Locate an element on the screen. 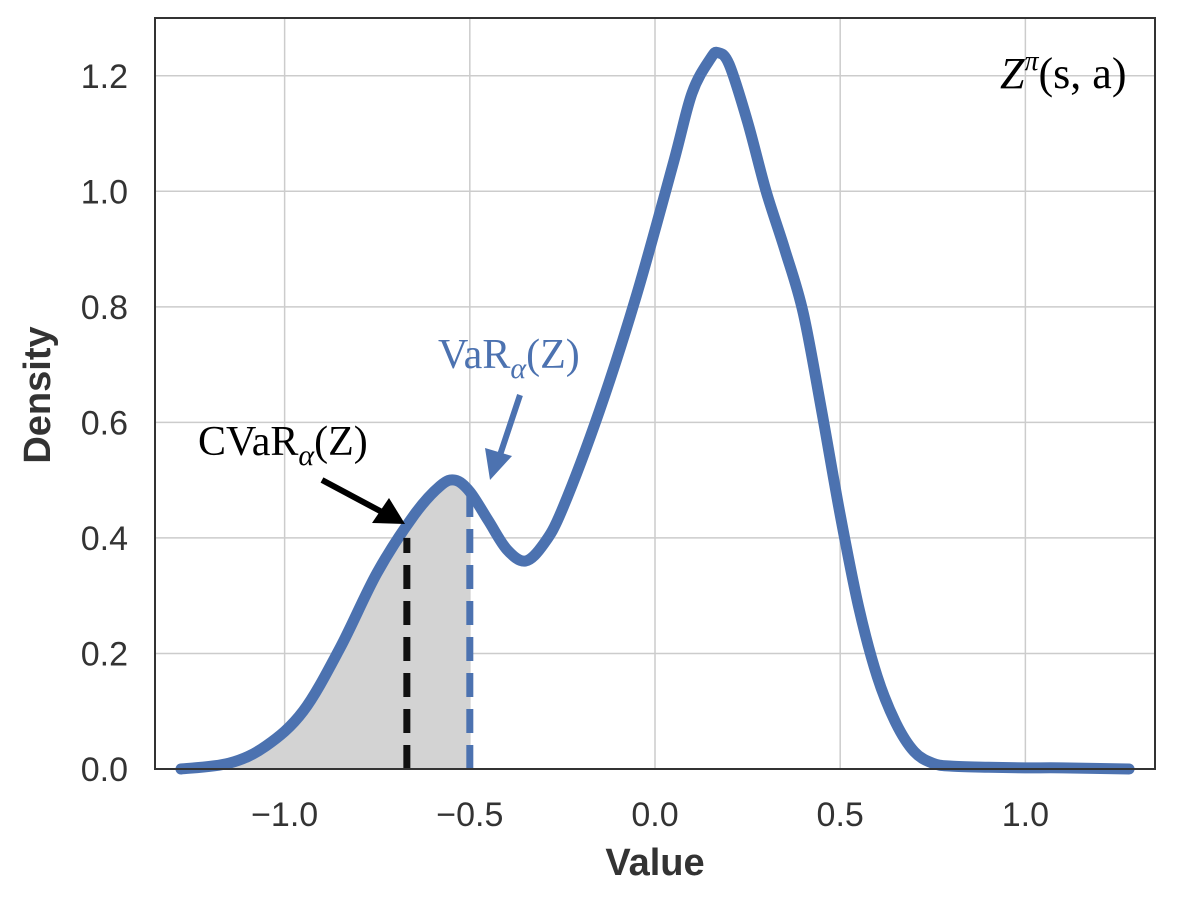 Image resolution: width=1200 pixels, height=901 pixels. cvar-arrow is located at coordinates (362, 500).